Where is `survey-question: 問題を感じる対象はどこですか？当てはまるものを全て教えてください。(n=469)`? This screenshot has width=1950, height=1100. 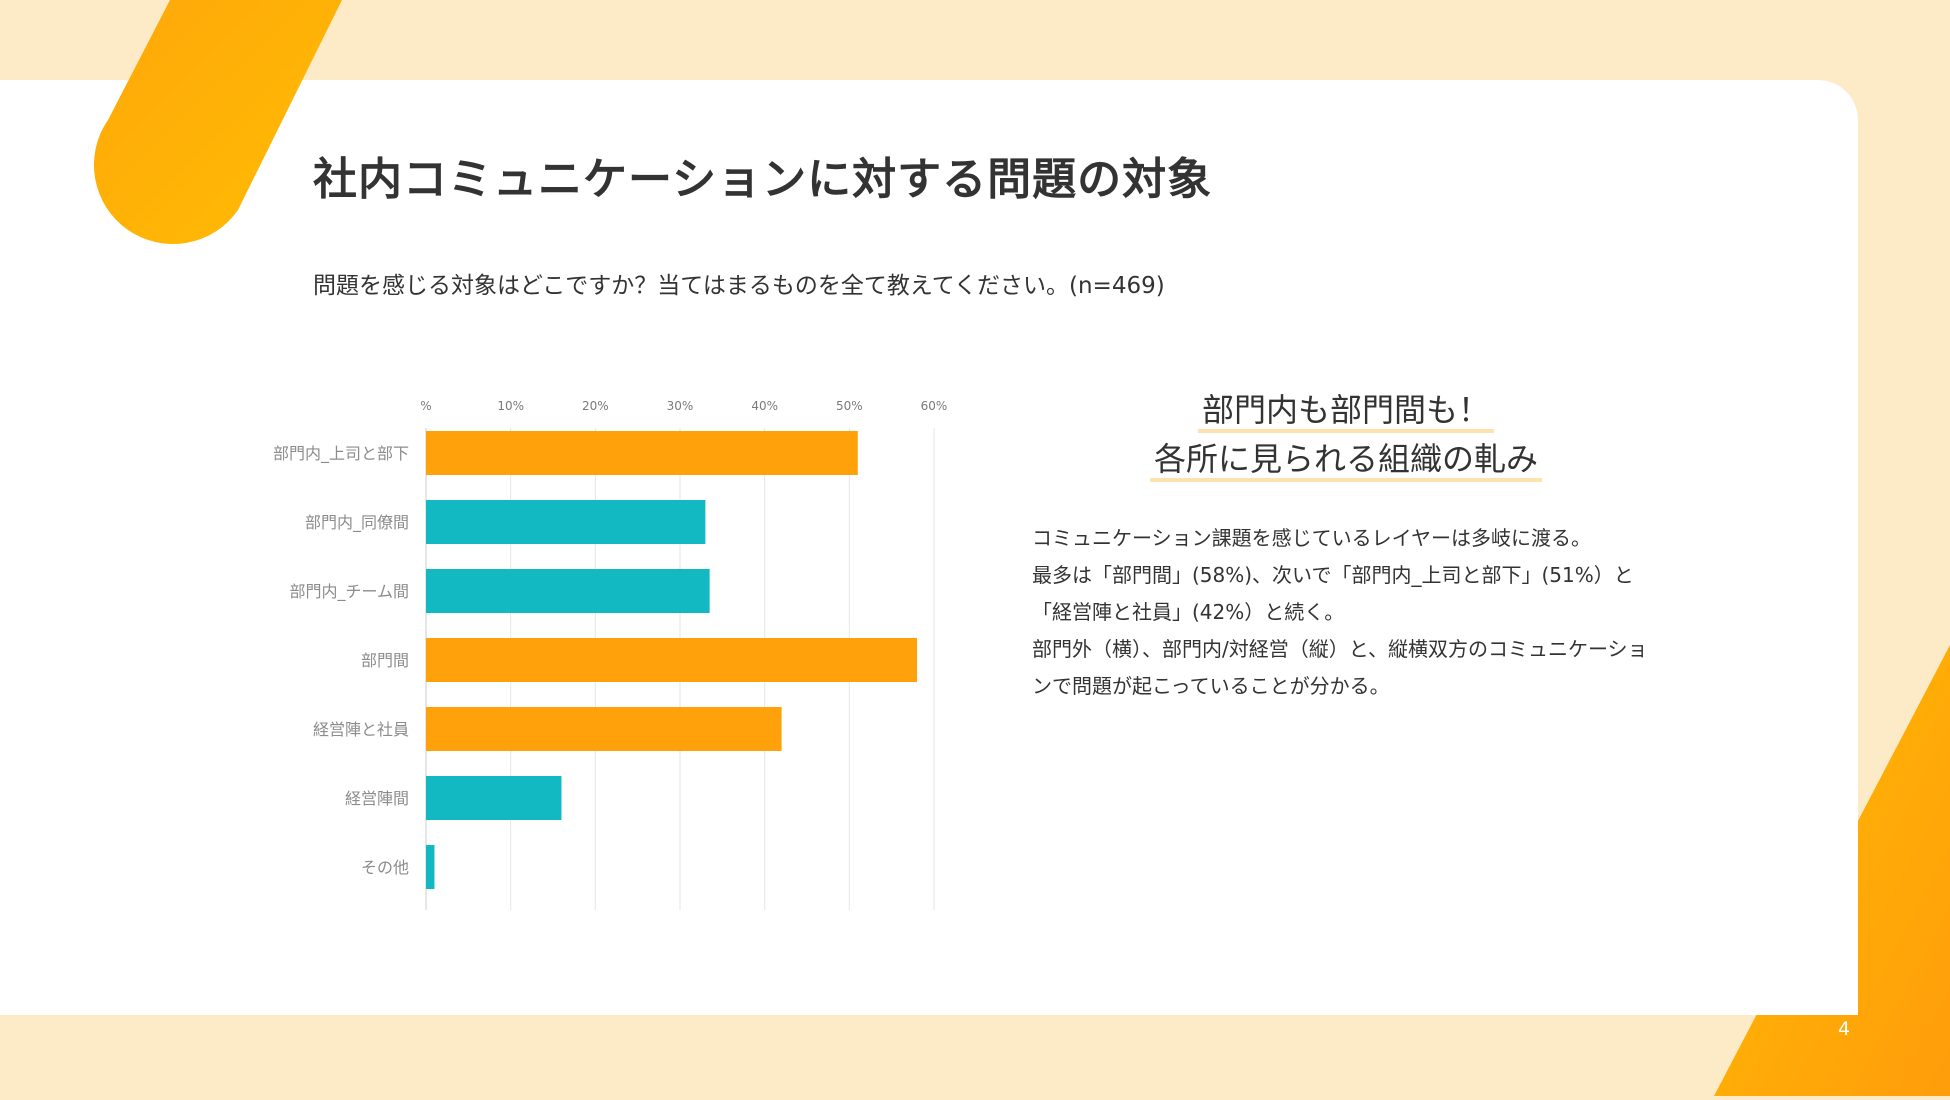
survey-question: 問題を感じる対象はどこですか？当てはまるものを全て教えてください。(n=469) is located at coordinates (739, 286).